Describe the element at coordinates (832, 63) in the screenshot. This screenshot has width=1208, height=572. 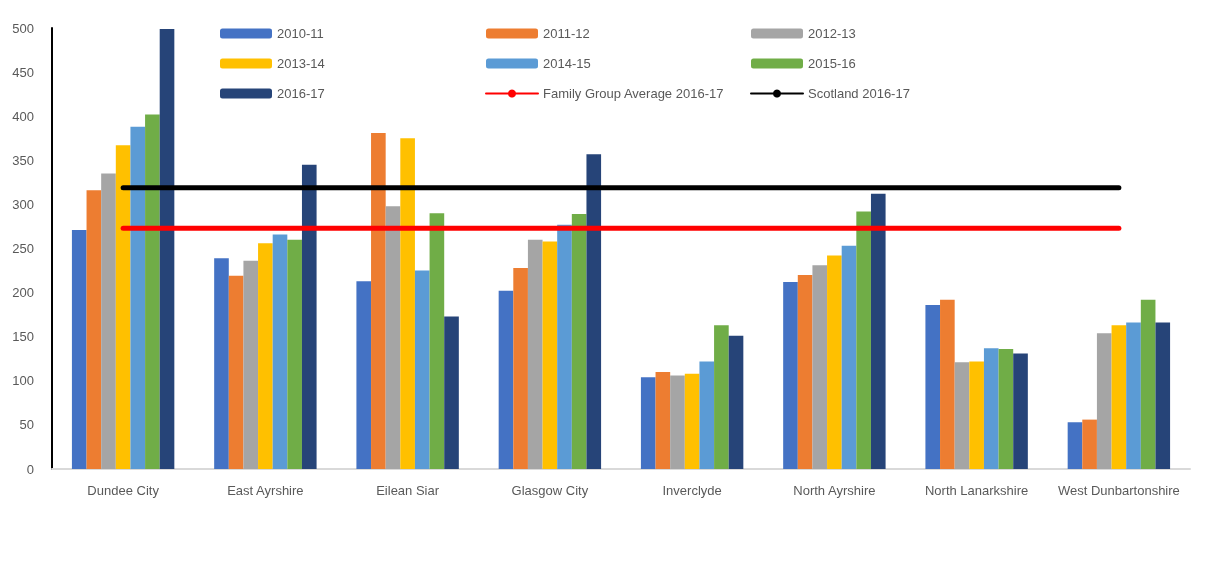
I see `legend-label: 2015-16` at that location.